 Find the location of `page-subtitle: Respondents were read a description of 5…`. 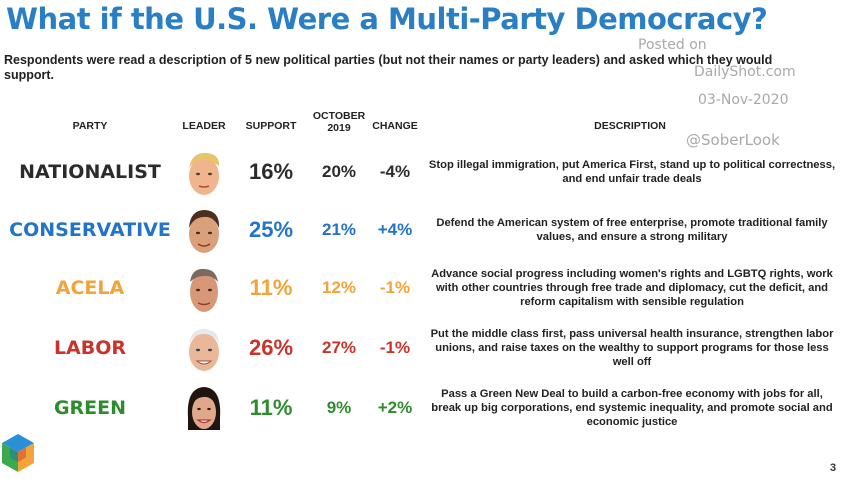

page-subtitle: Respondents were read a description of 5… is located at coordinates (388, 67).